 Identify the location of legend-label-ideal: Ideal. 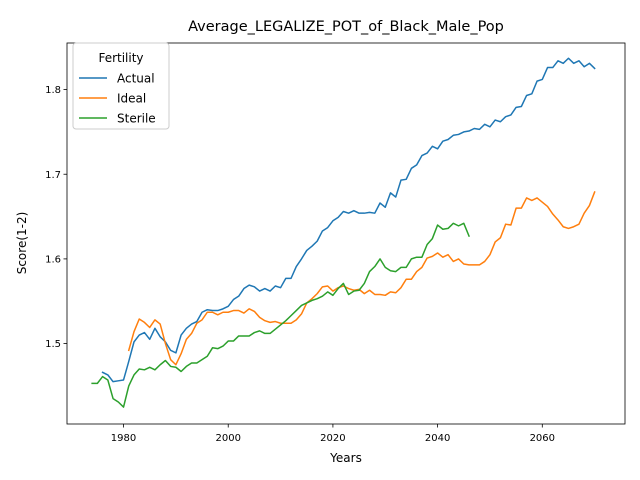
(131, 99).